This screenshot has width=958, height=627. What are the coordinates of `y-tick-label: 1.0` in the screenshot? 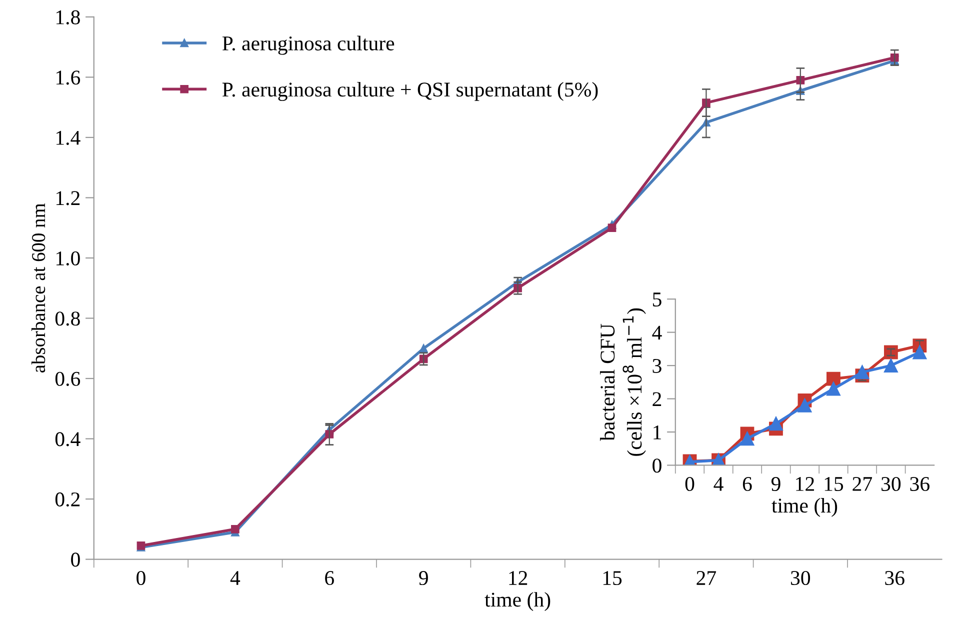 It's located at (68, 258).